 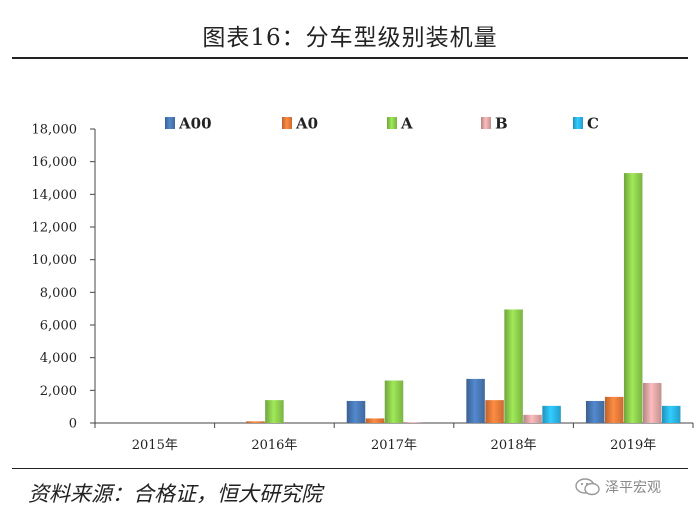 What do you see at coordinates (175, 494) in the screenshot?
I see `source-note: 资料来源：合格证，恒大研究院` at bounding box center [175, 494].